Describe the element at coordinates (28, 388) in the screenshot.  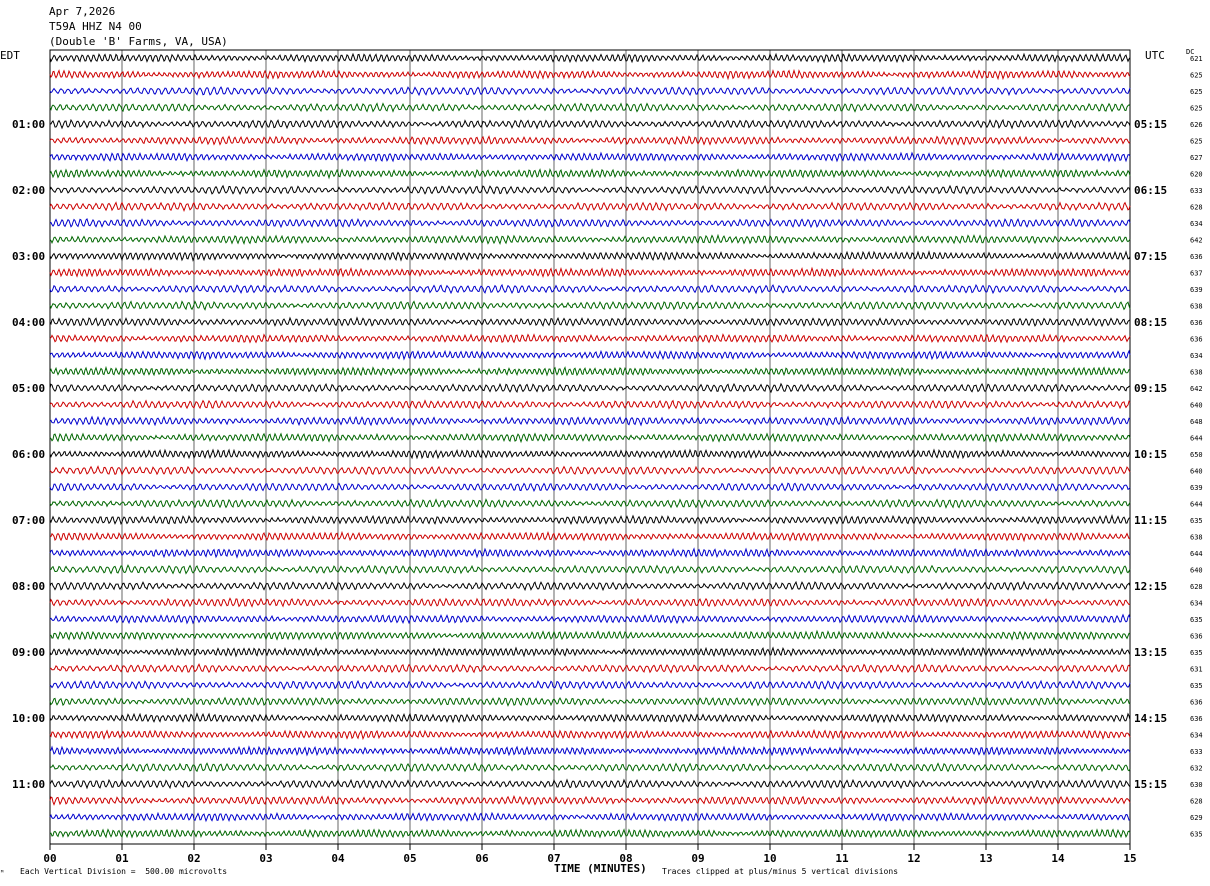
I see `edt-hour-label: 05:00` at that location.